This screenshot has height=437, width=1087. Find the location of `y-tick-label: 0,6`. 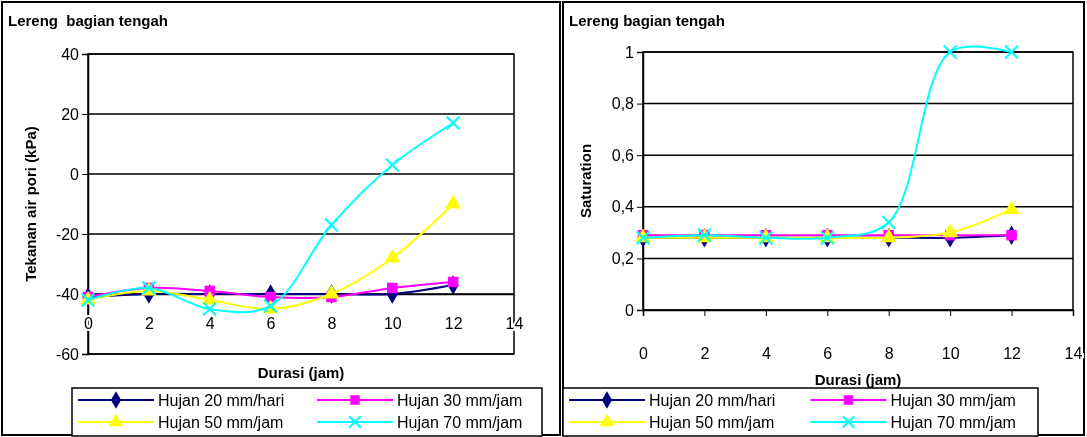

y-tick-label: 0,6 is located at coordinates (623, 155).